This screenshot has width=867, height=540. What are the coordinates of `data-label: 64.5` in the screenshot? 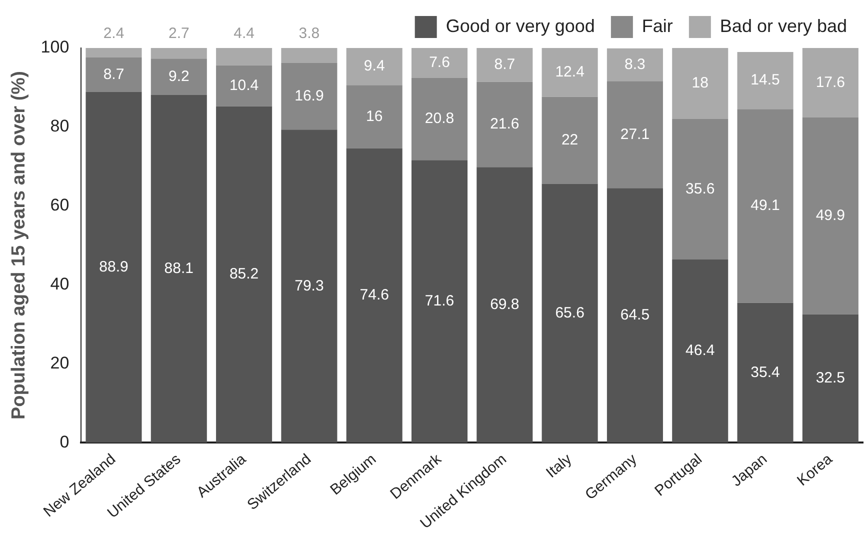 It's located at (635, 315).